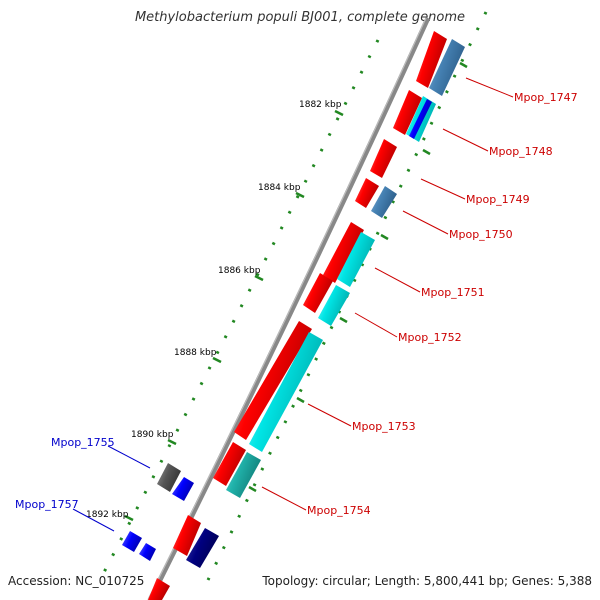 This screenshot has width=600, height=600. What do you see at coordinates (83, 442) in the screenshot?
I see `gene-label-mpop-1755: Mpop_1755` at bounding box center [83, 442].